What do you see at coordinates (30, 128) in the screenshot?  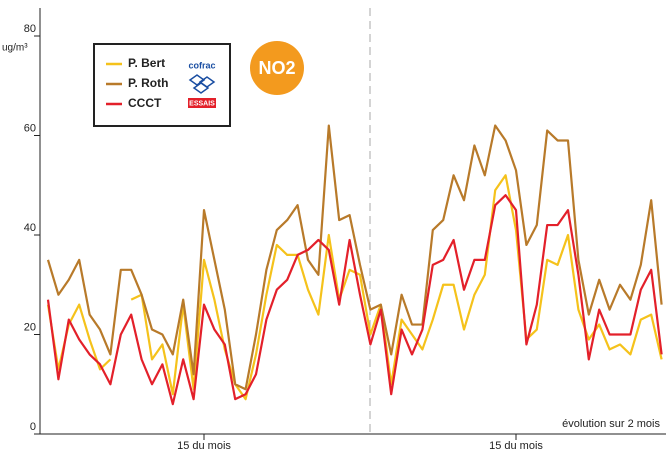 I see `y-tick-label: 60` at bounding box center [30, 128].